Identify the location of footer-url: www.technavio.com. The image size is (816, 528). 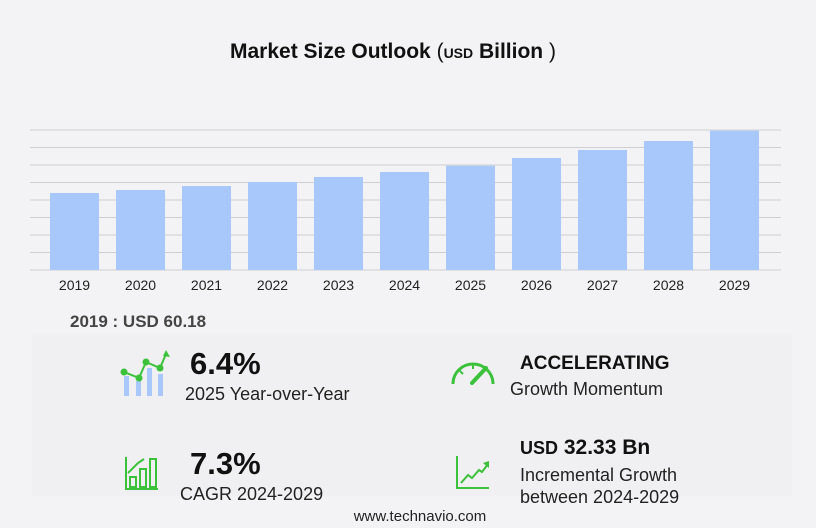
(420, 516).